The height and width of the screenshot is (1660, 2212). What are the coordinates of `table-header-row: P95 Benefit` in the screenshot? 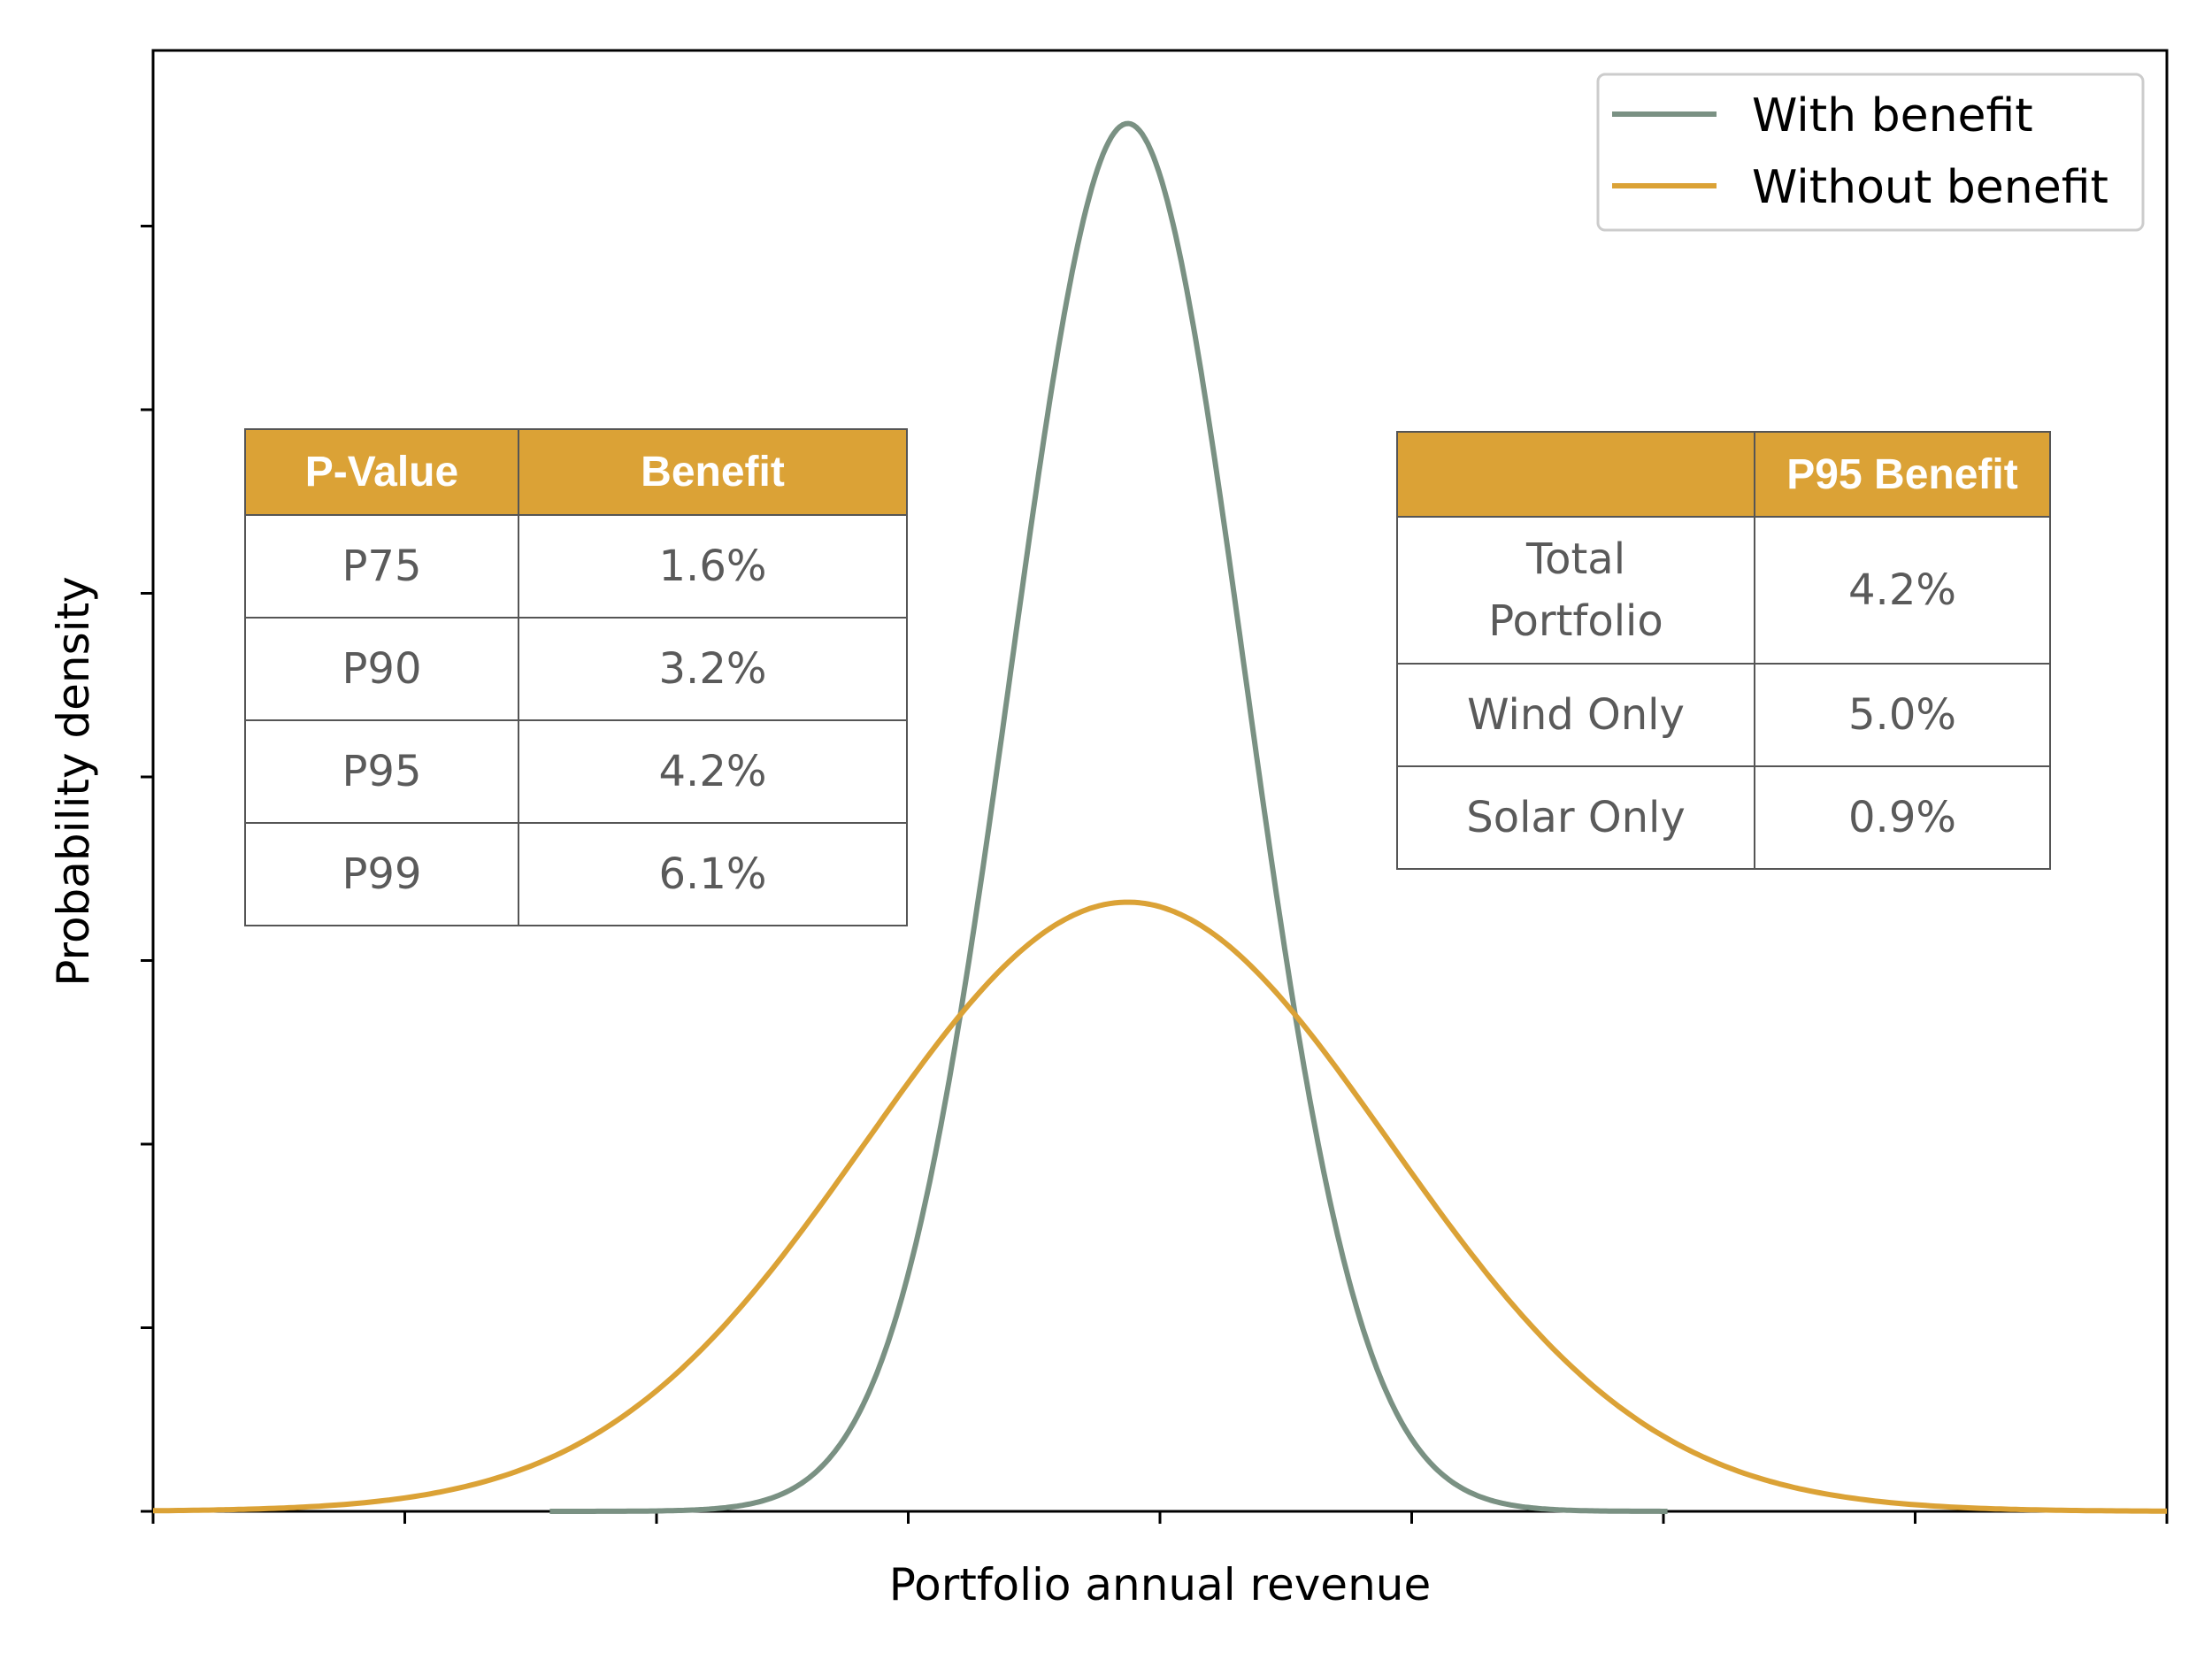 It's located at (1724, 475).